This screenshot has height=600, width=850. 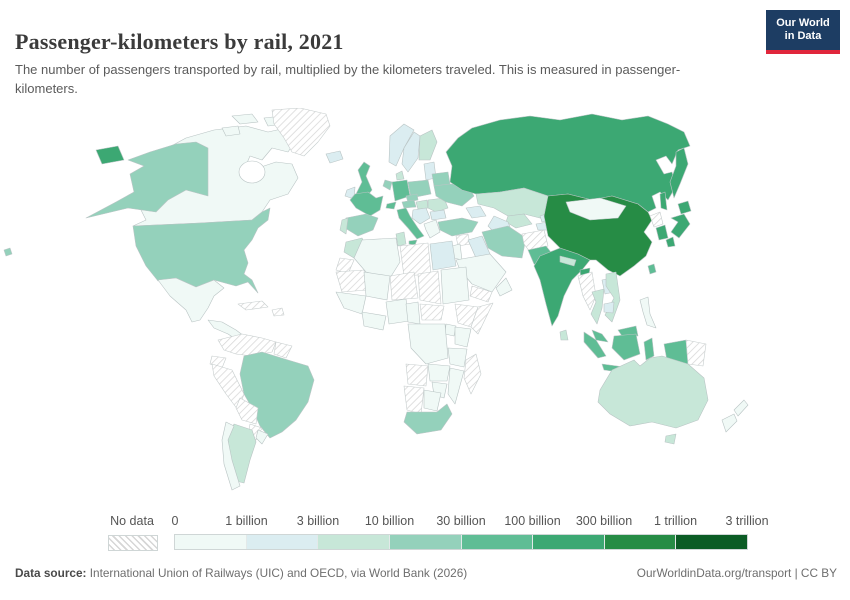 I want to click on country-yemen, so click(x=481, y=294).